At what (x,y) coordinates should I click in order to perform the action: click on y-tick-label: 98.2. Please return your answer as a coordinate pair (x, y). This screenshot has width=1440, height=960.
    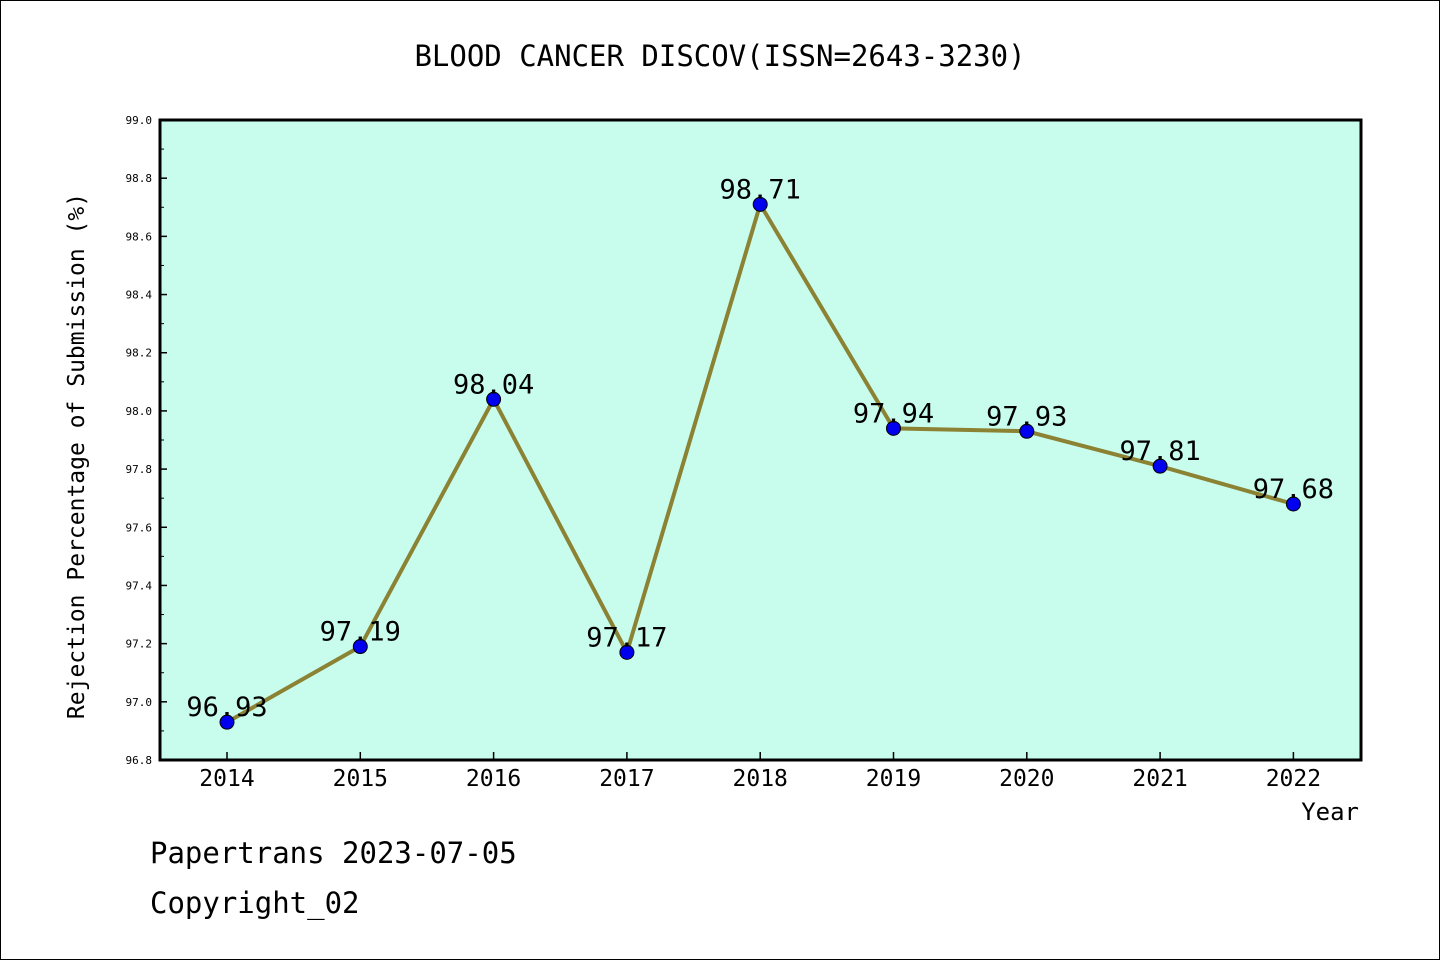
    Looking at the image, I should click on (139, 353).